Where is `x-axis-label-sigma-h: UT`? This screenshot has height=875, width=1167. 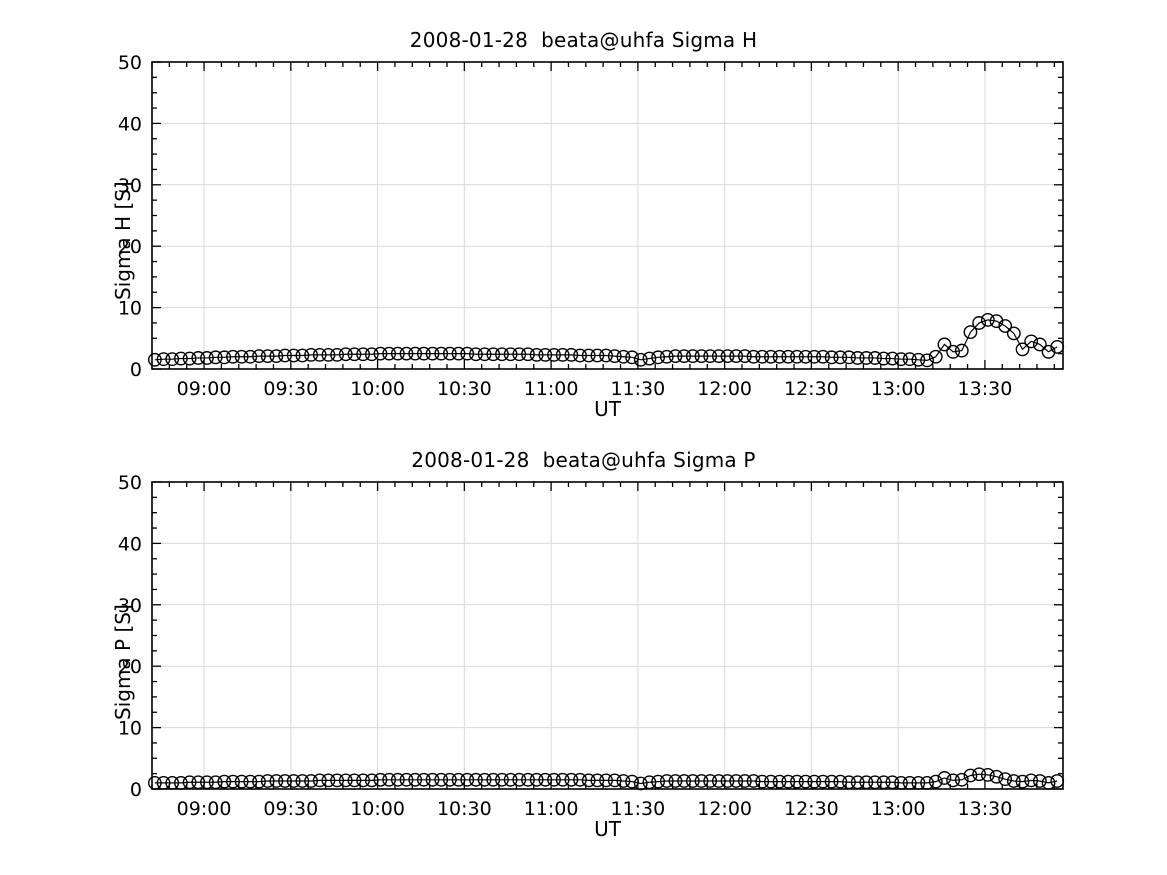
x-axis-label-sigma-h: UT is located at coordinates (607, 409).